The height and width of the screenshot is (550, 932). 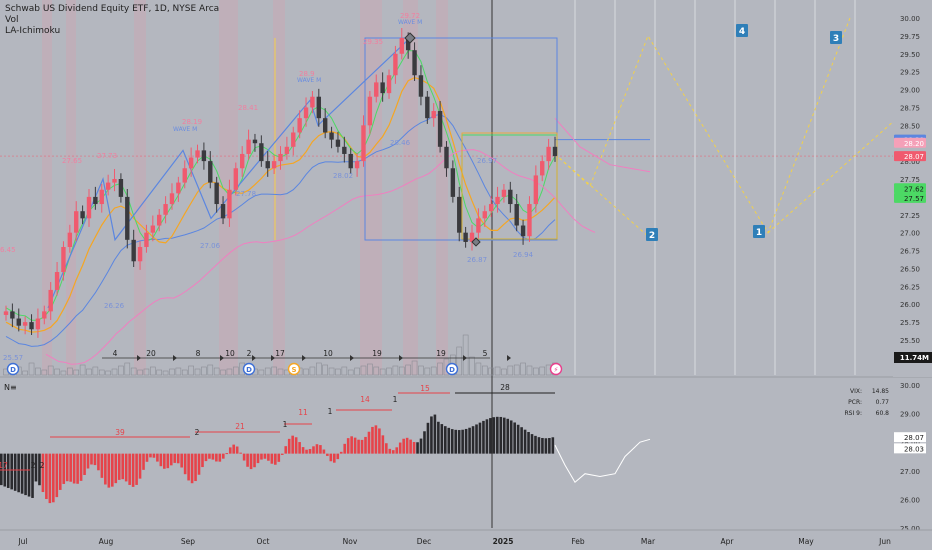 I want to click on stat-label: PCR:, so click(x=855, y=402).